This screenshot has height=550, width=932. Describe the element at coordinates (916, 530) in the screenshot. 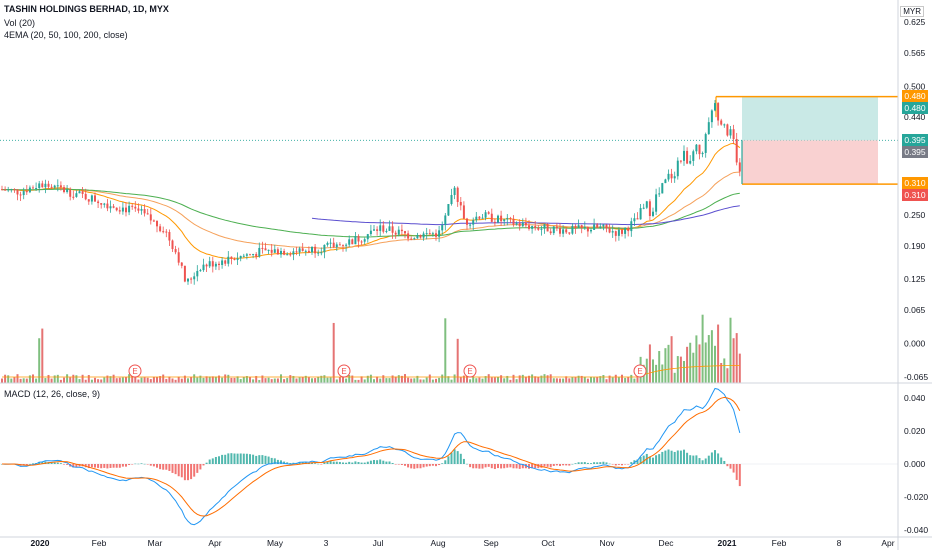

I see `macd-tick-label: -0.040` at that location.